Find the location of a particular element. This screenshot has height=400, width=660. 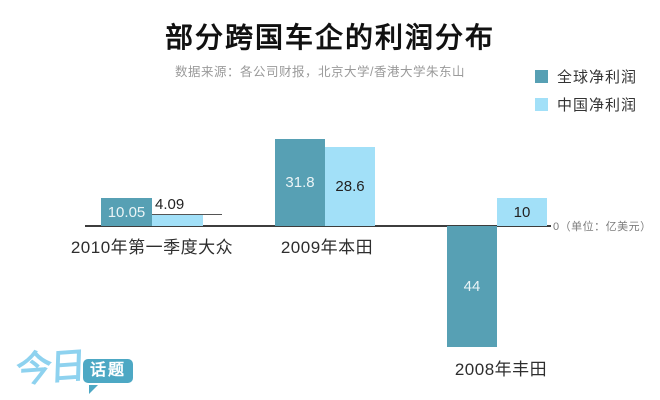

page-title: 部分跨国车企的利润分布 is located at coordinates (329, 37).